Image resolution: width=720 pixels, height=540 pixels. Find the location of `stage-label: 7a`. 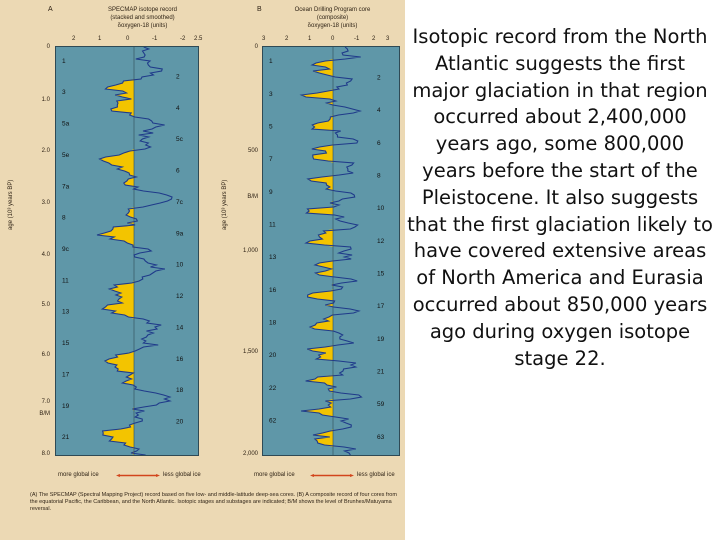

stage-label: 7a is located at coordinates (66, 186).